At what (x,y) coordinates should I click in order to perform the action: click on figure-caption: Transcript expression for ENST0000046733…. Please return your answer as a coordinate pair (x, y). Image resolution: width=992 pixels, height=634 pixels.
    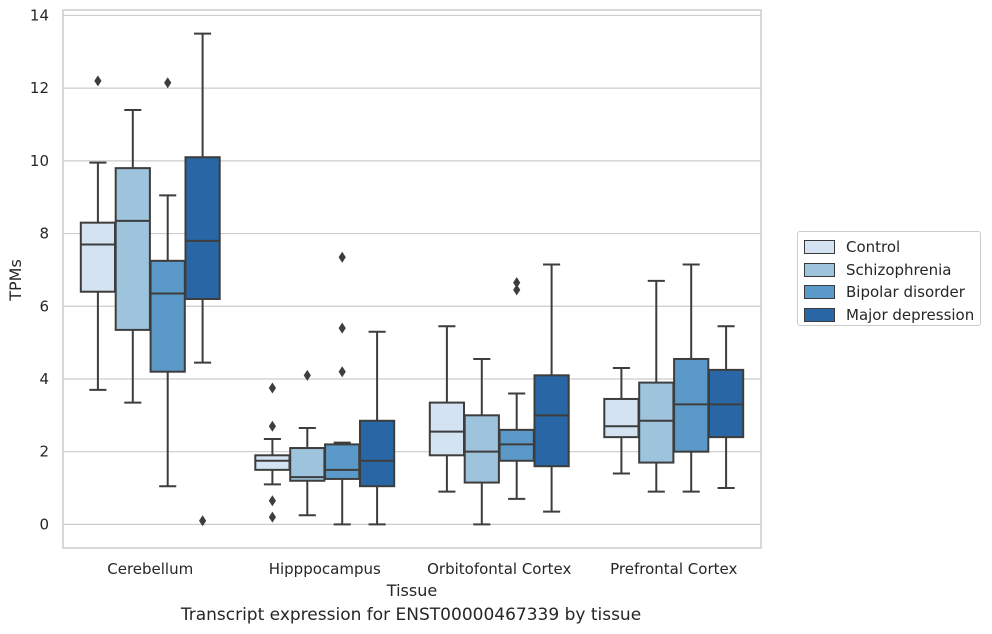
    Looking at the image, I should click on (411, 615).